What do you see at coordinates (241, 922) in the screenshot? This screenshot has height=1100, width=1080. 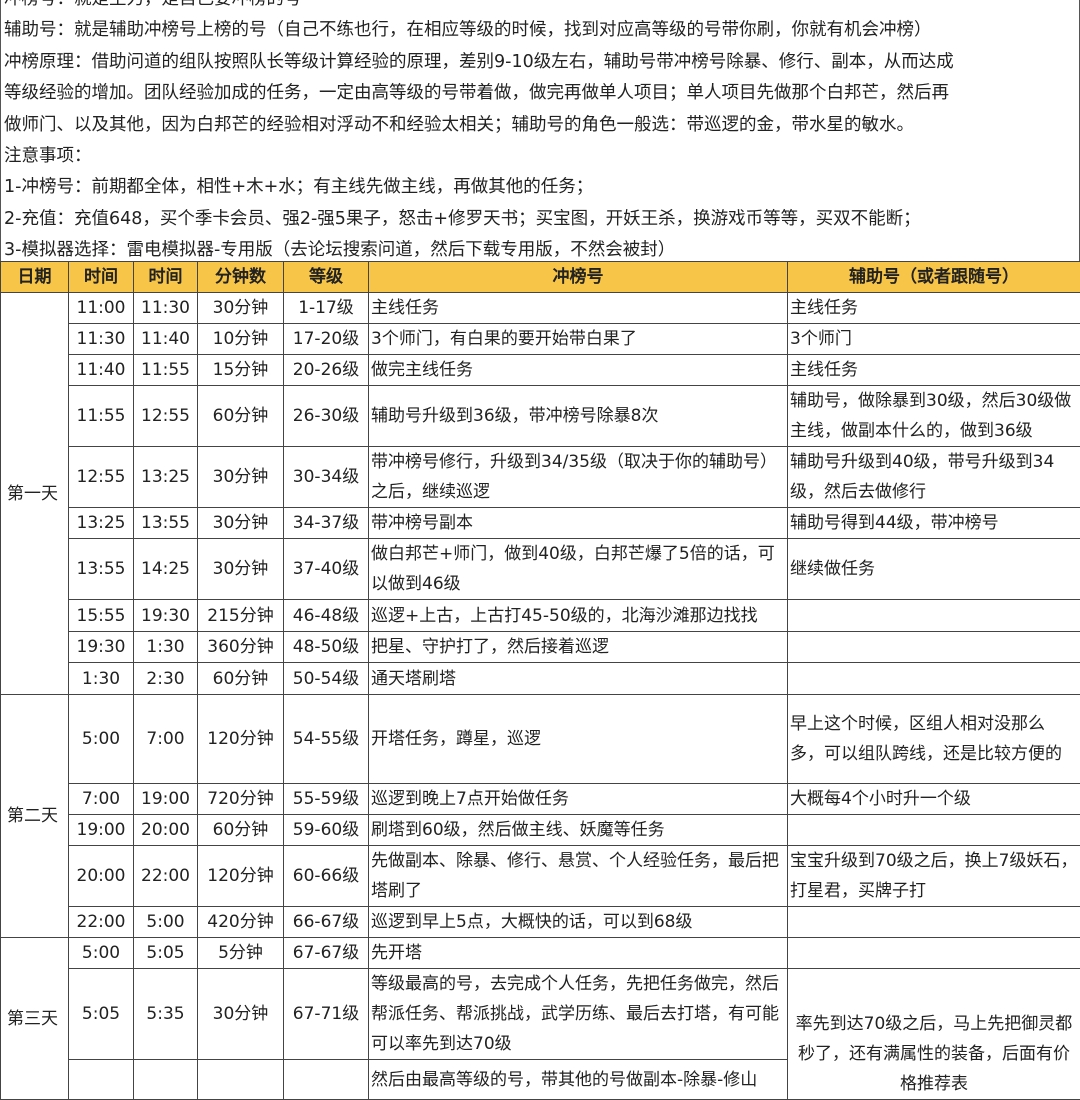 I see `duration: 420分钟` at bounding box center [241, 922].